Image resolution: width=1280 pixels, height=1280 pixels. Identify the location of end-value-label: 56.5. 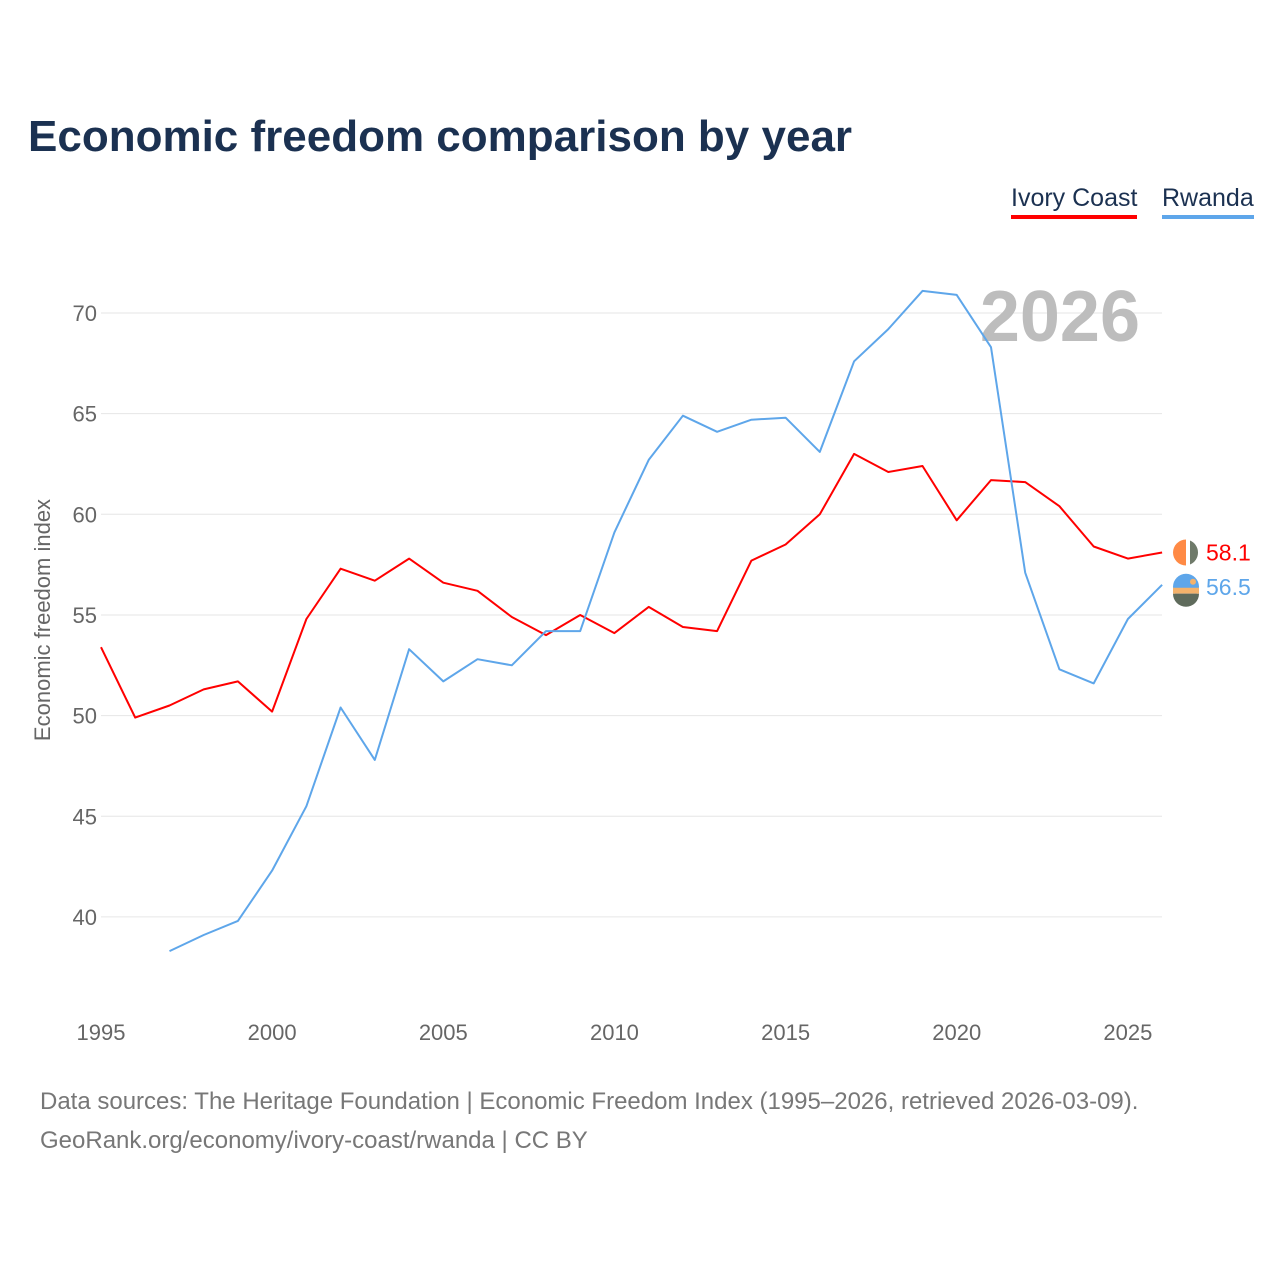
(1228, 587).